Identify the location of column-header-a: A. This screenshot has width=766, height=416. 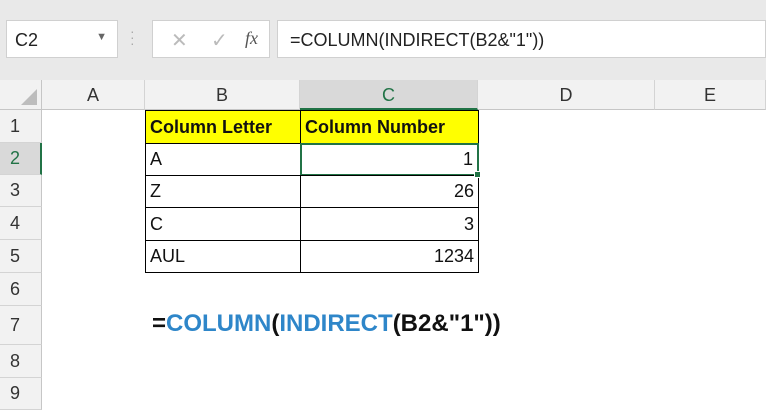
(93, 95).